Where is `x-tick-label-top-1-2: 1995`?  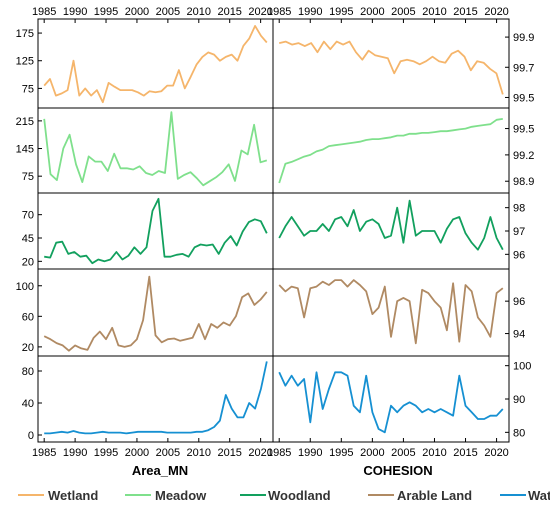 x-tick-label-top-1-2: 1995 is located at coordinates (341, 12).